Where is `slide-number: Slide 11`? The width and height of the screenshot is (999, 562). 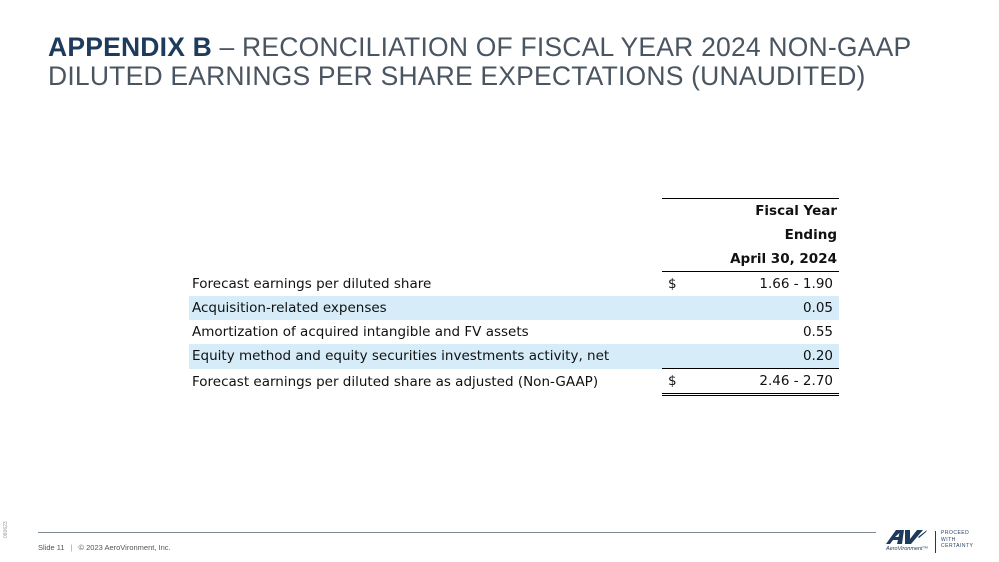 slide-number: Slide 11 is located at coordinates (51, 547).